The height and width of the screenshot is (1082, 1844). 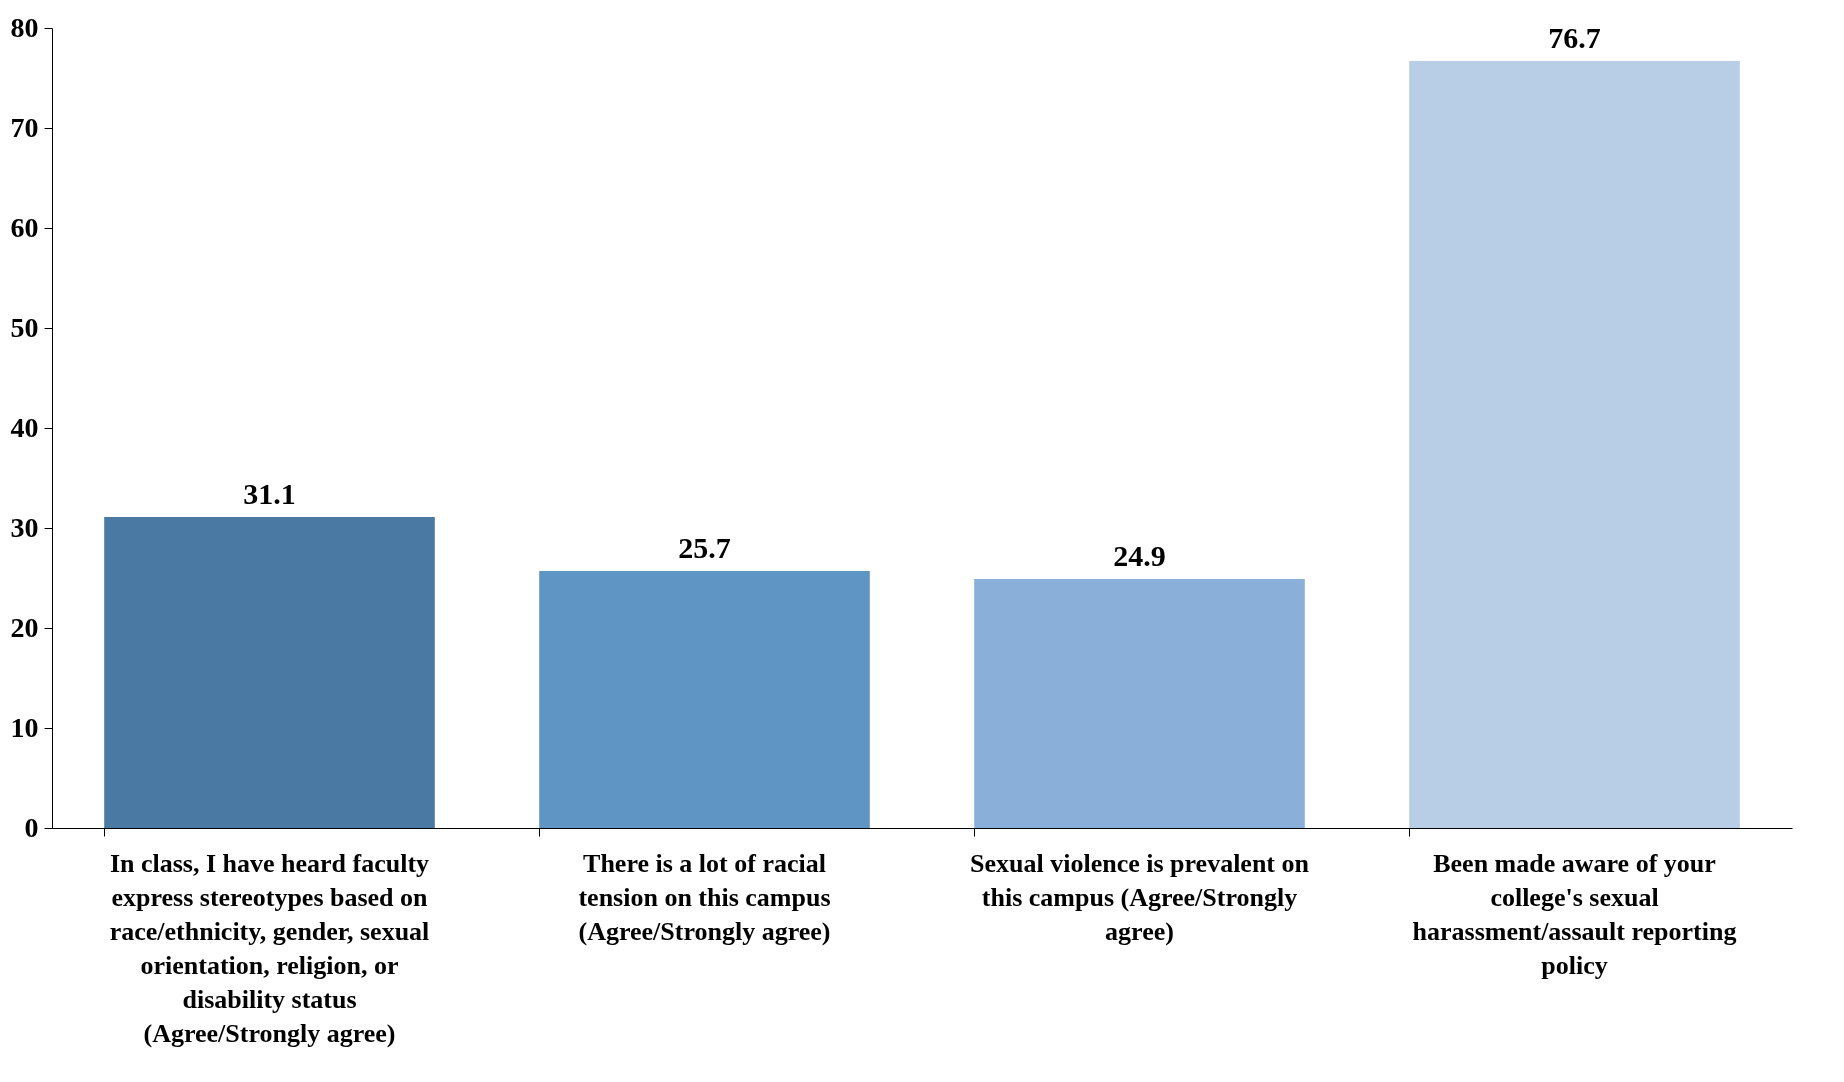 I want to click on y-tick-label: 50, so click(x=24, y=327).